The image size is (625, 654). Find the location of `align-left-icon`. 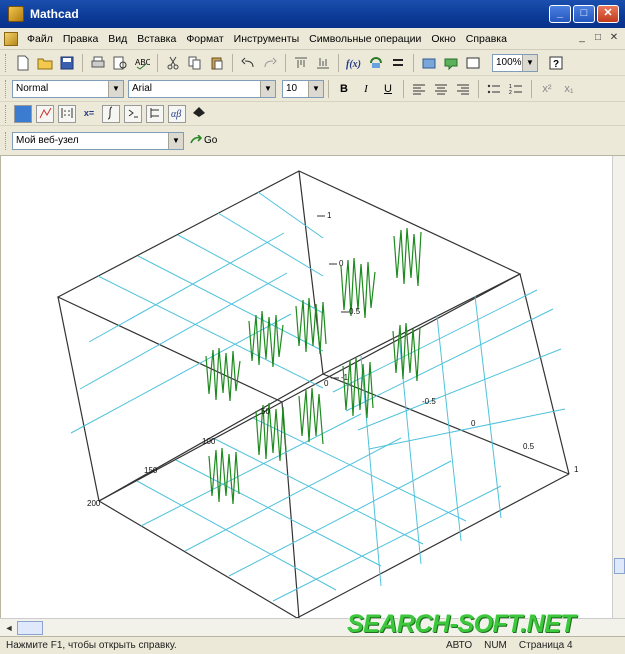

align-left-icon is located at coordinates (419, 89).